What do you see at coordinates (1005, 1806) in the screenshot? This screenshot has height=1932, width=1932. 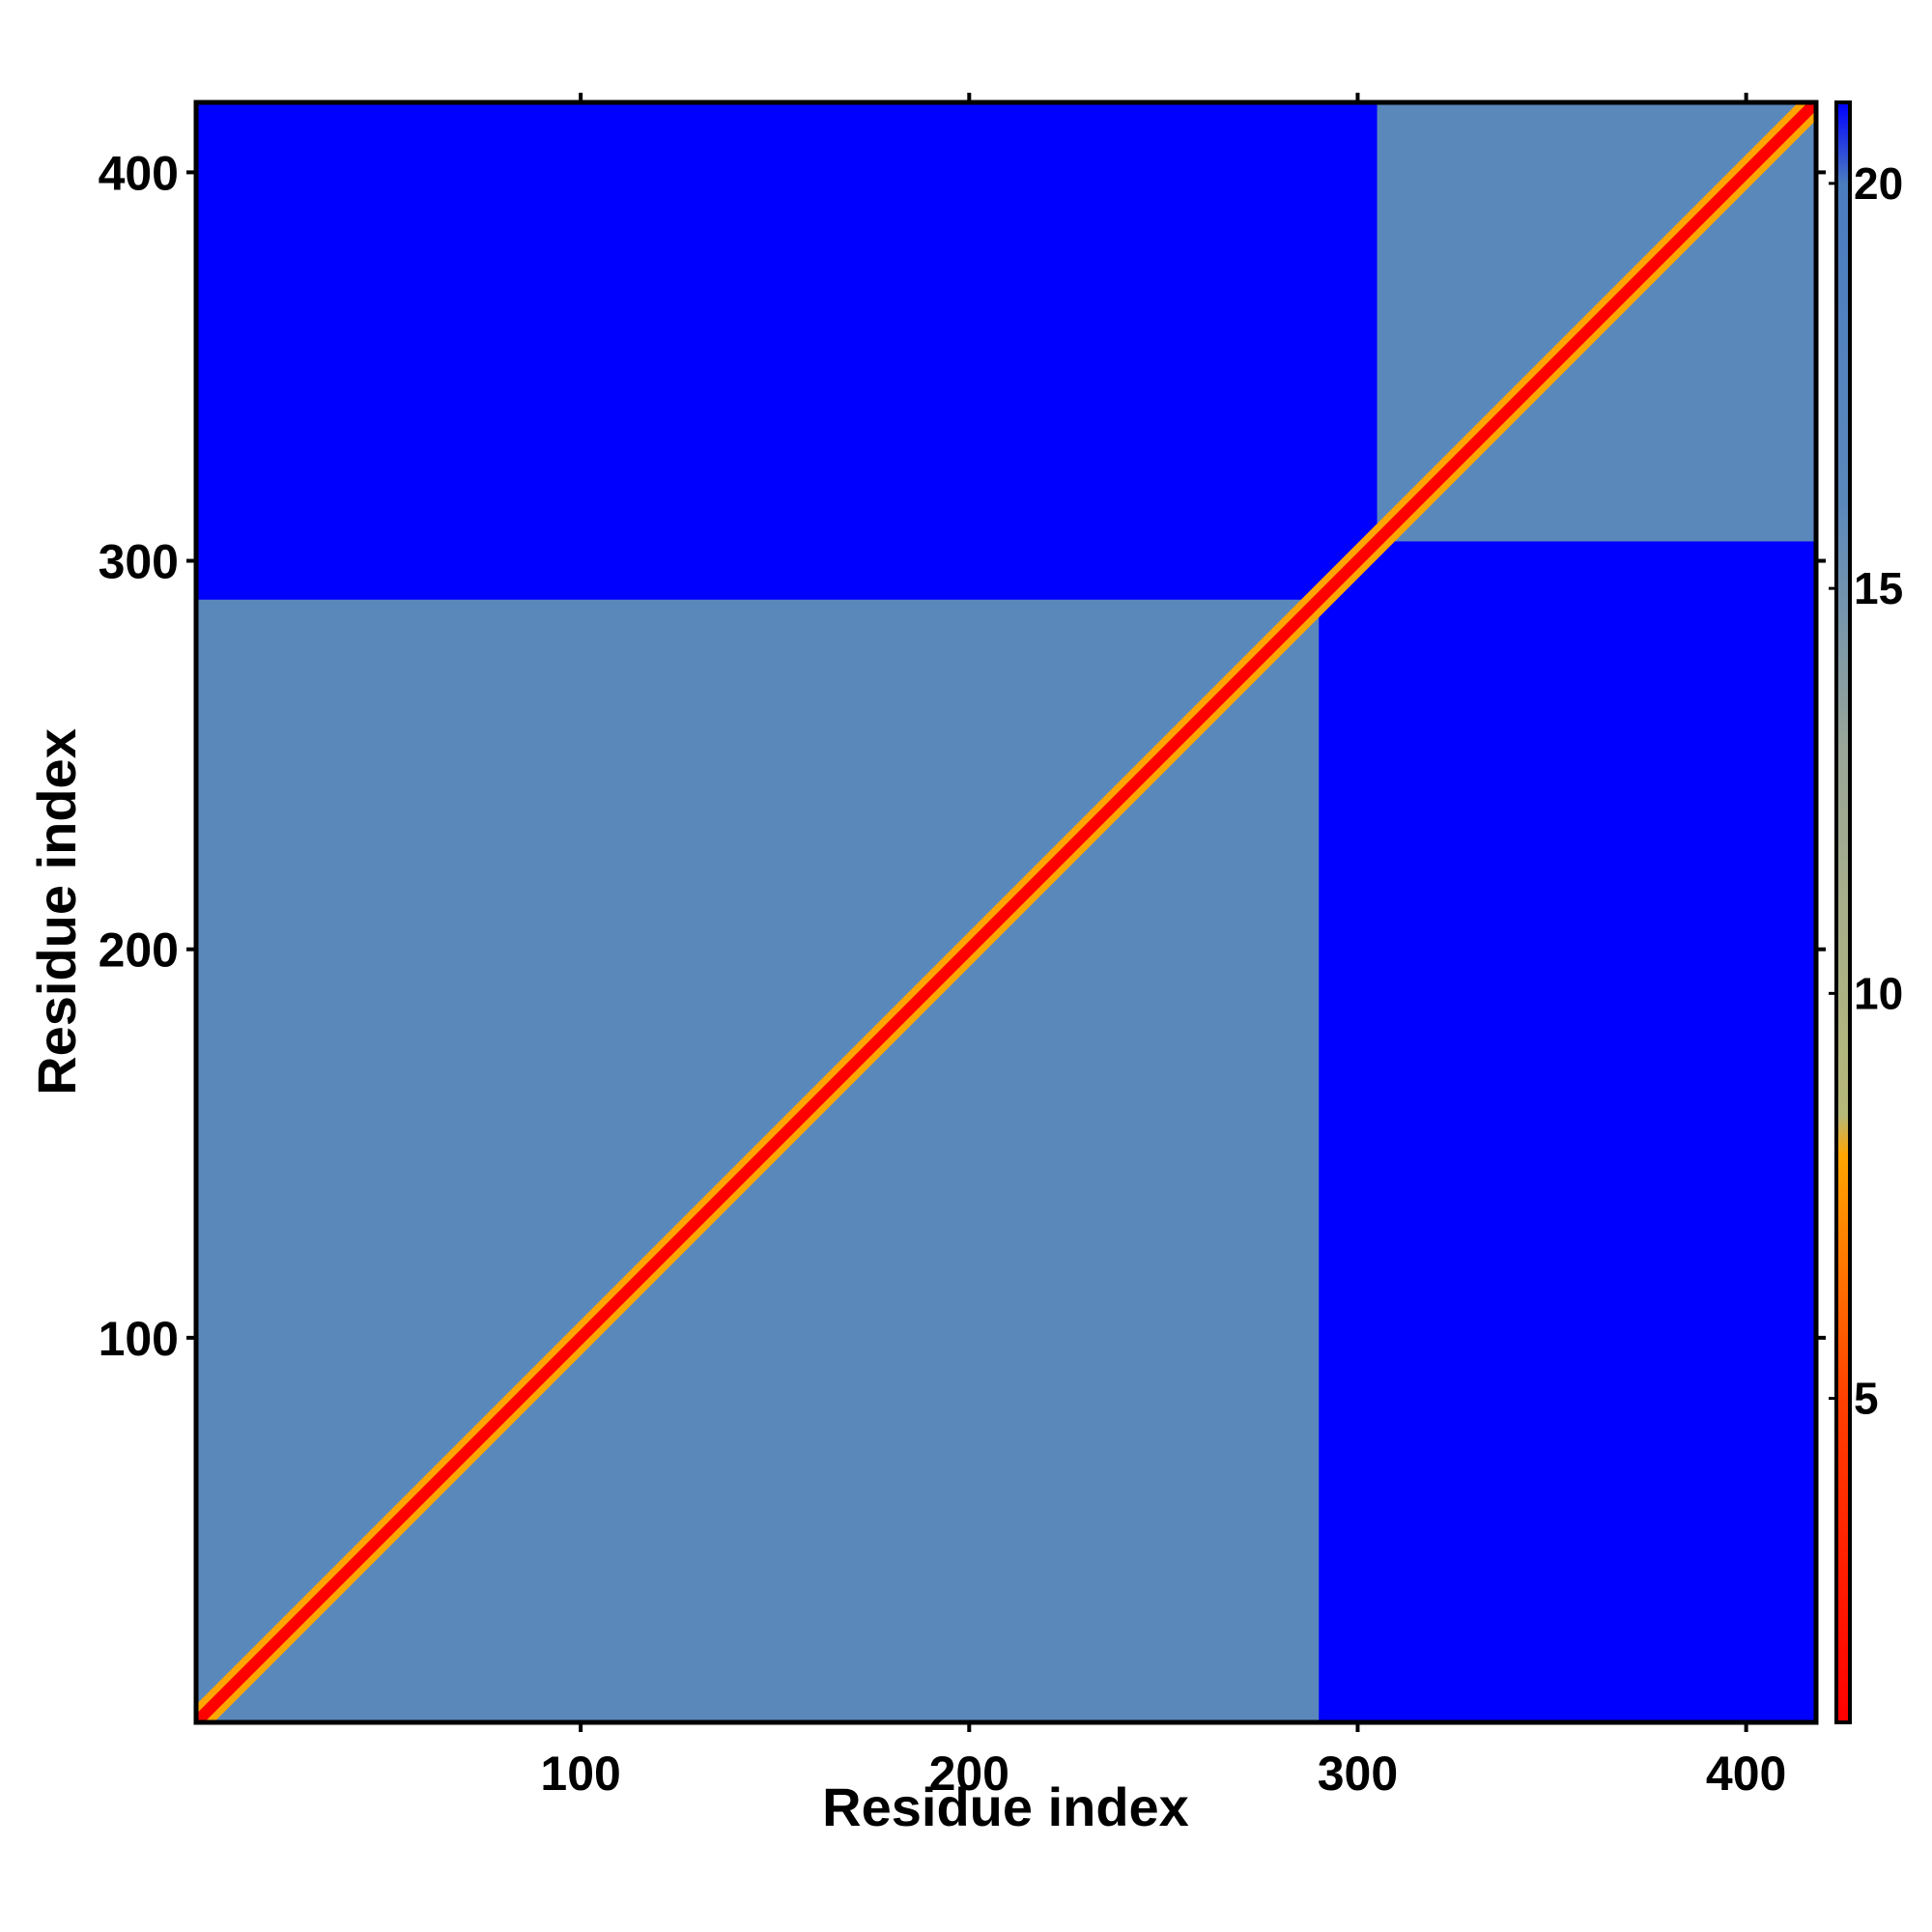 I see `x-axis-label: Residue index` at bounding box center [1005, 1806].